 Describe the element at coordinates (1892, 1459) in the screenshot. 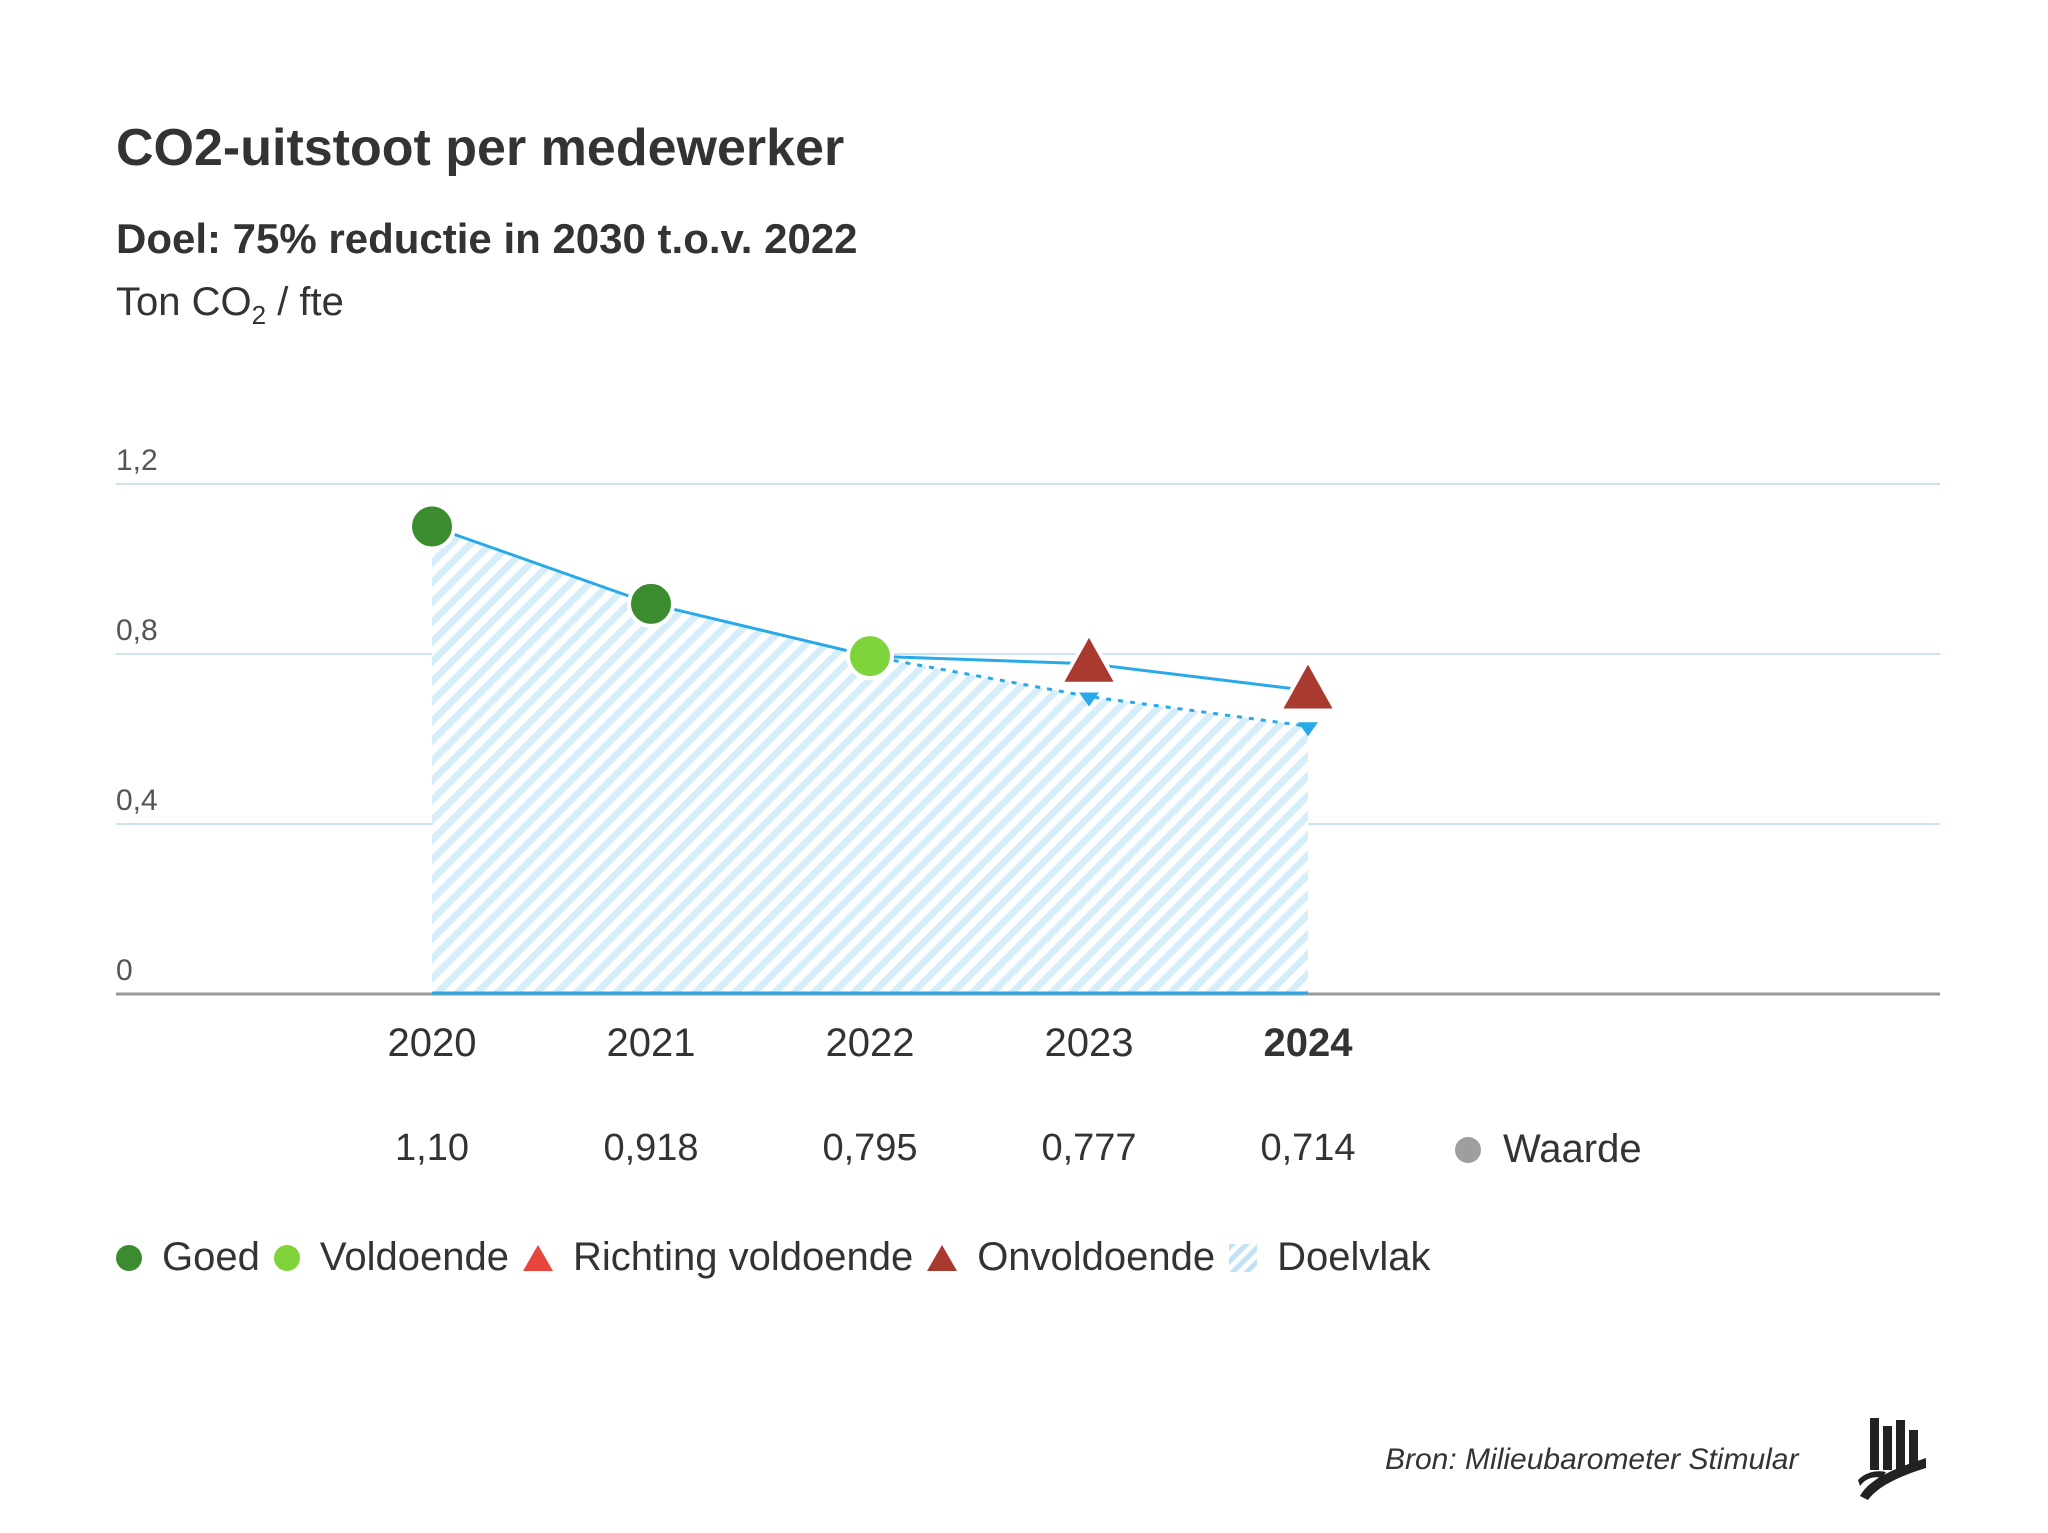

I see `stimular-logo-icon` at that location.